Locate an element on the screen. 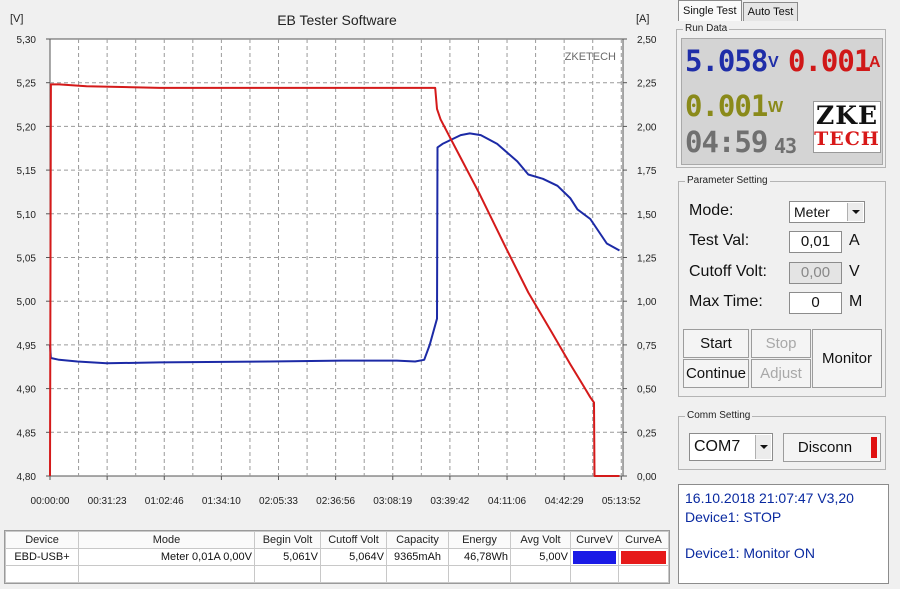 The image size is (900, 589). y-right-tick-label: 1,00 is located at coordinates (647, 302).